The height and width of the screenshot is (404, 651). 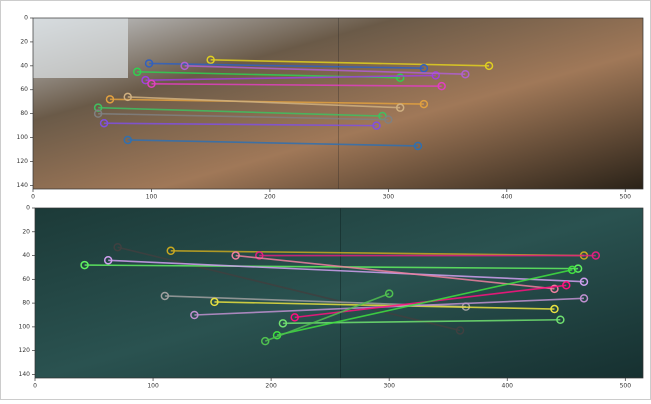 I want to click on seam, so click(x=340, y=293).